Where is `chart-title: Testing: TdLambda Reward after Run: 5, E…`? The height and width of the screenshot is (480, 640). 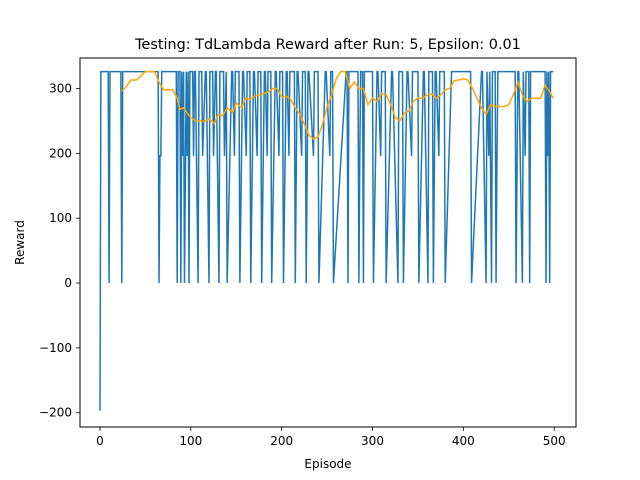
chart-title: Testing: TdLambda Reward after Run: 5, E… is located at coordinates (327, 45).